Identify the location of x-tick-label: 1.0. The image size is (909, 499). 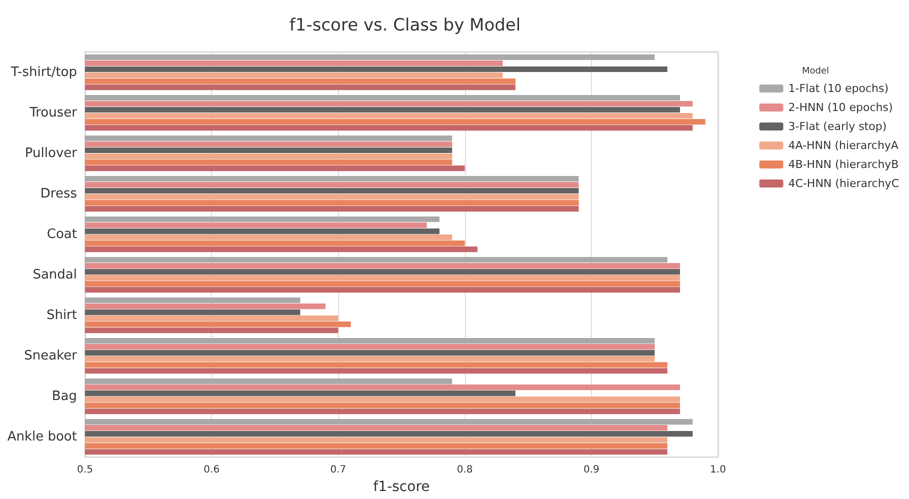
(718, 470).